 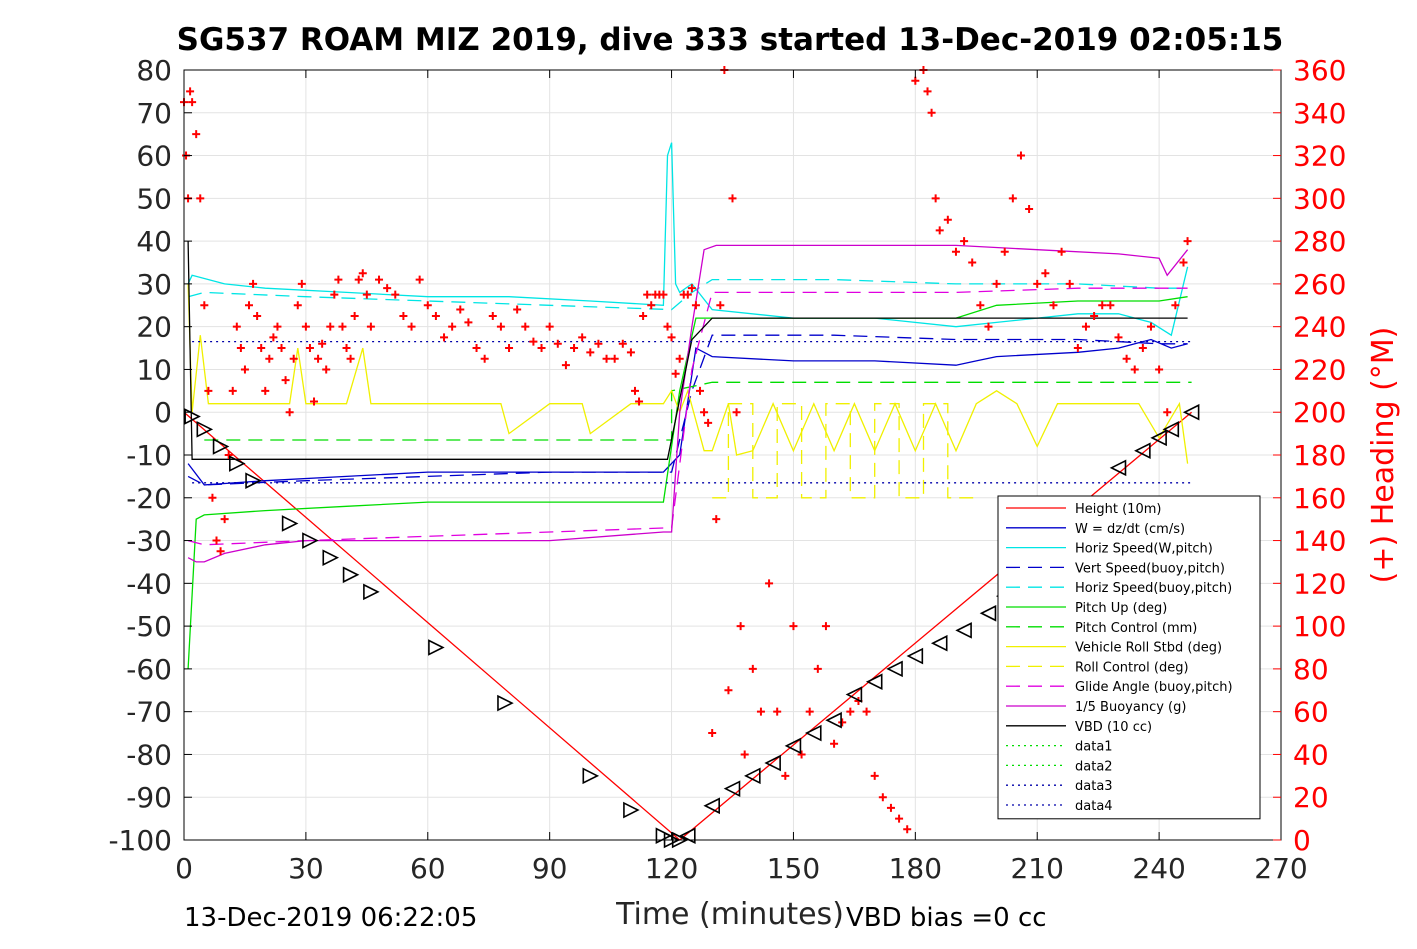 I want to click on y-tick-label: -90, so click(x=149, y=797).